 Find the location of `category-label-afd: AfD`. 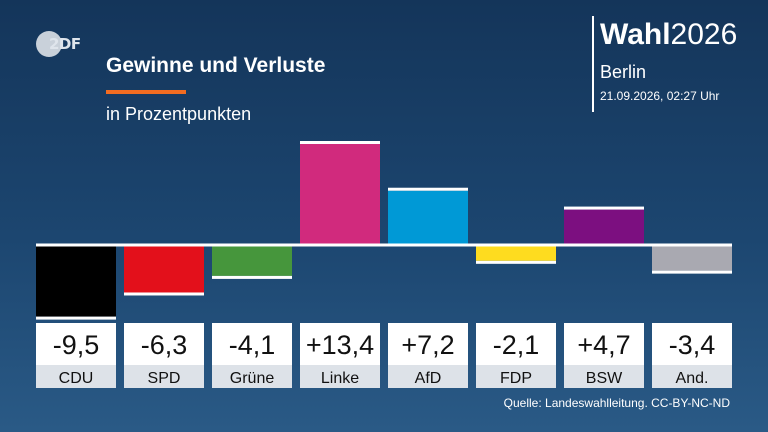

category-label-afd: AfD is located at coordinates (428, 378).